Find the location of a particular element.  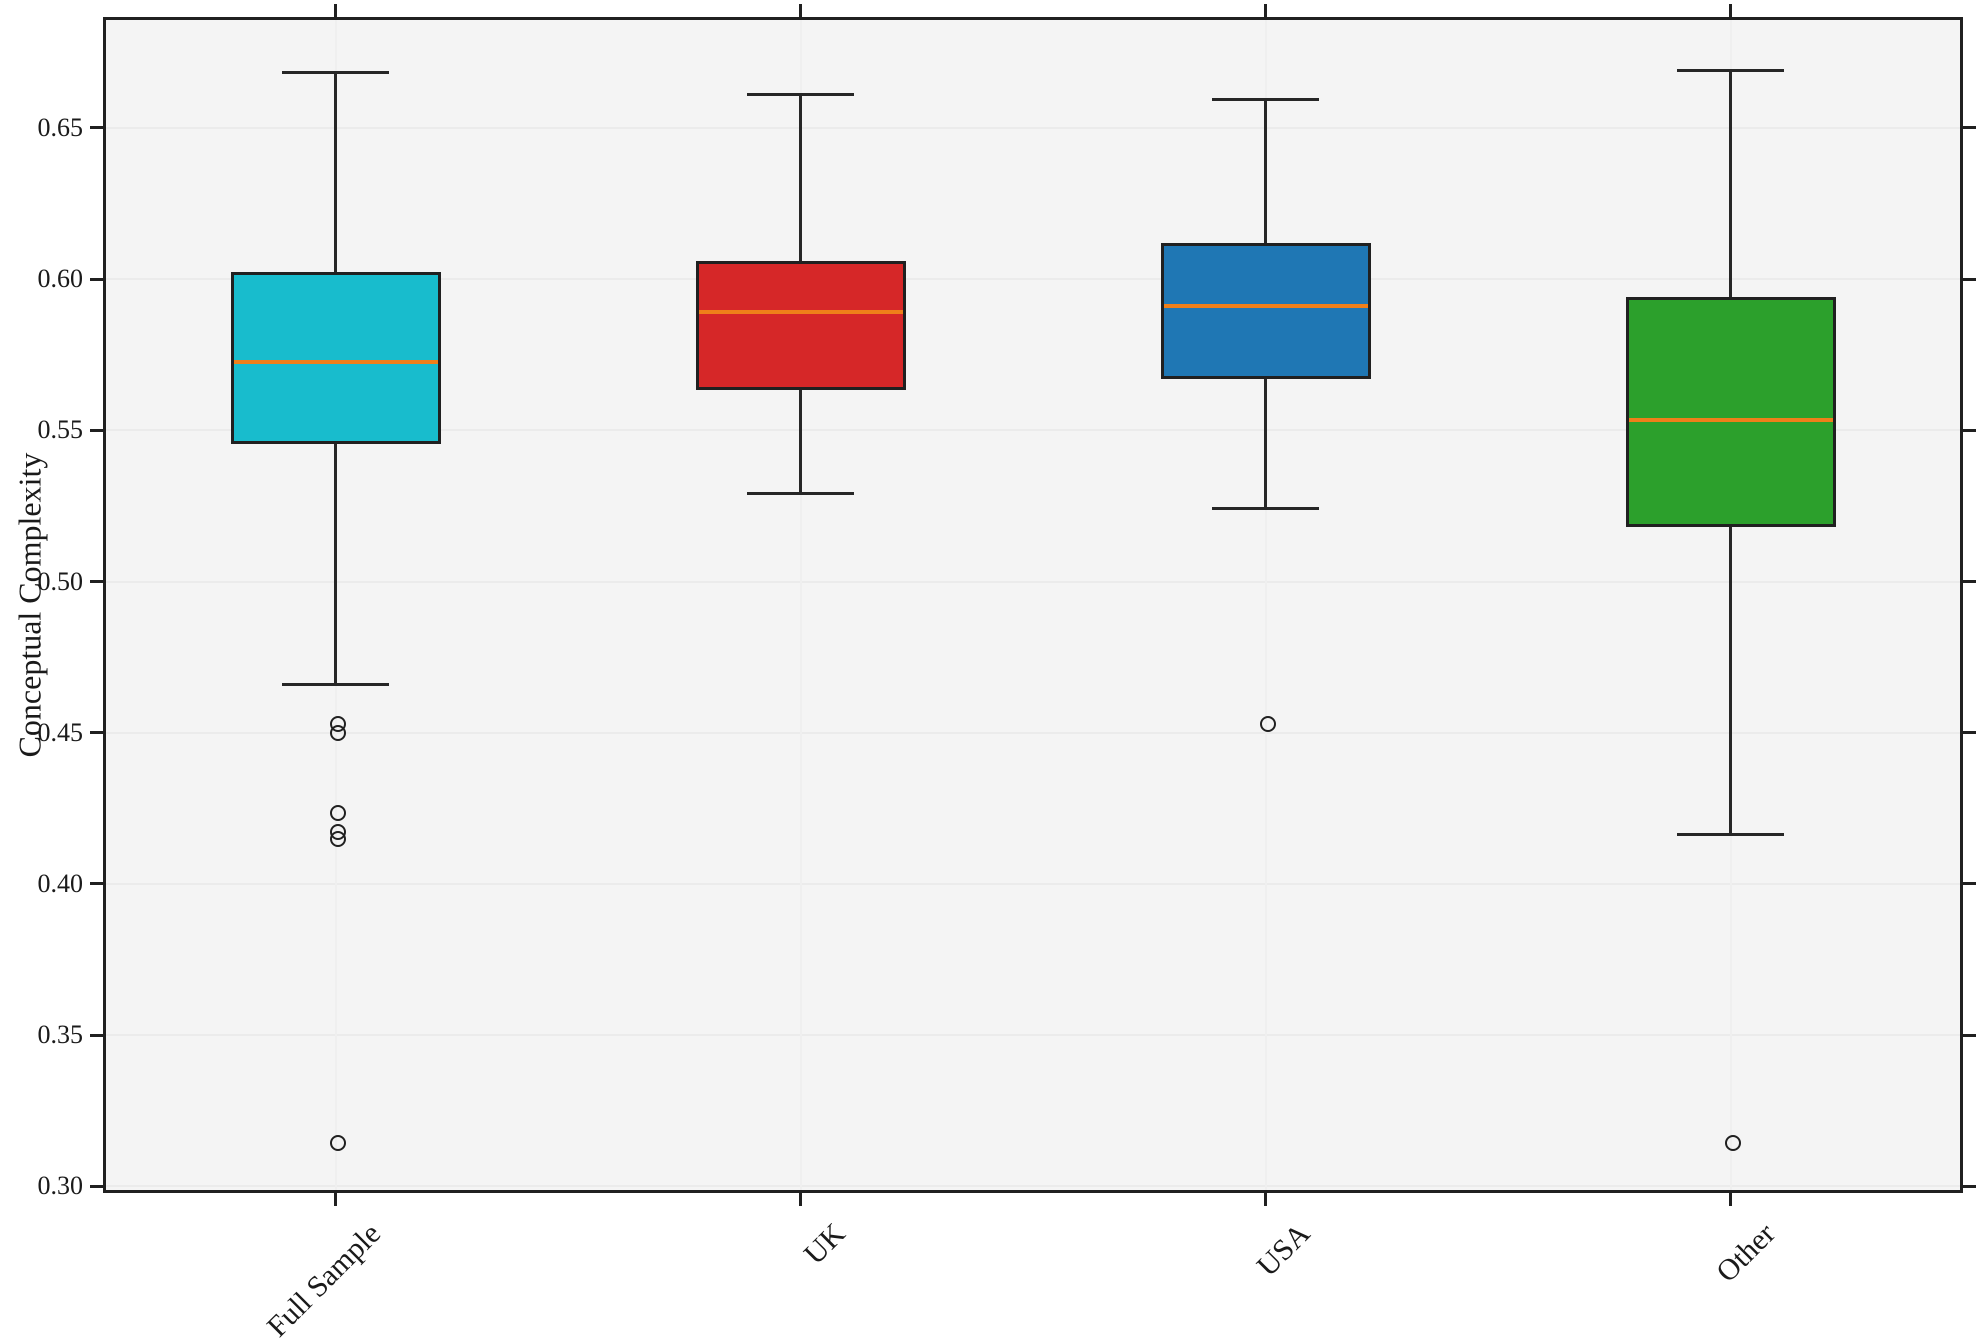

y-axis-title: Conceptual Complexity is located at coordinates (29, 605).